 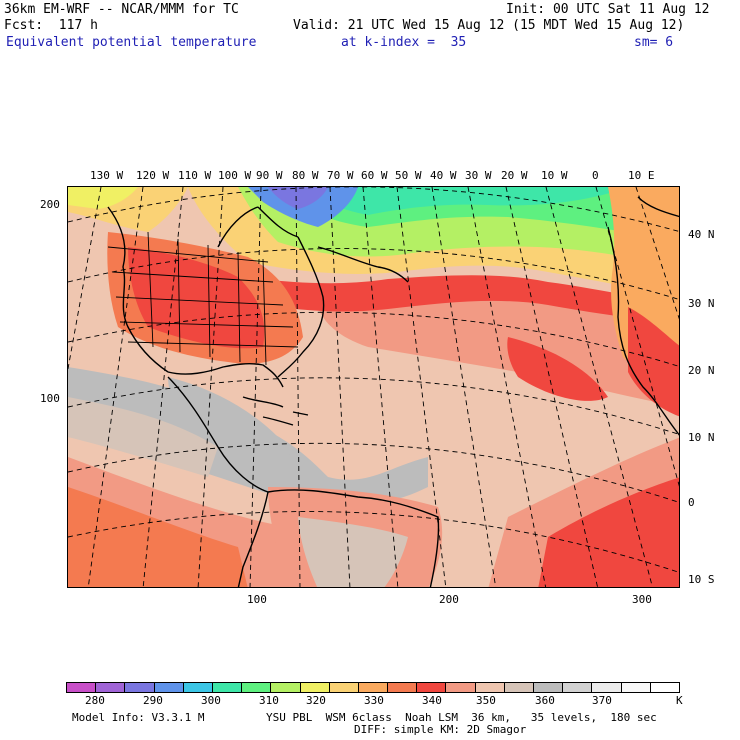 I want to click on lon-label: 20 W, so click(x=514, y=175).